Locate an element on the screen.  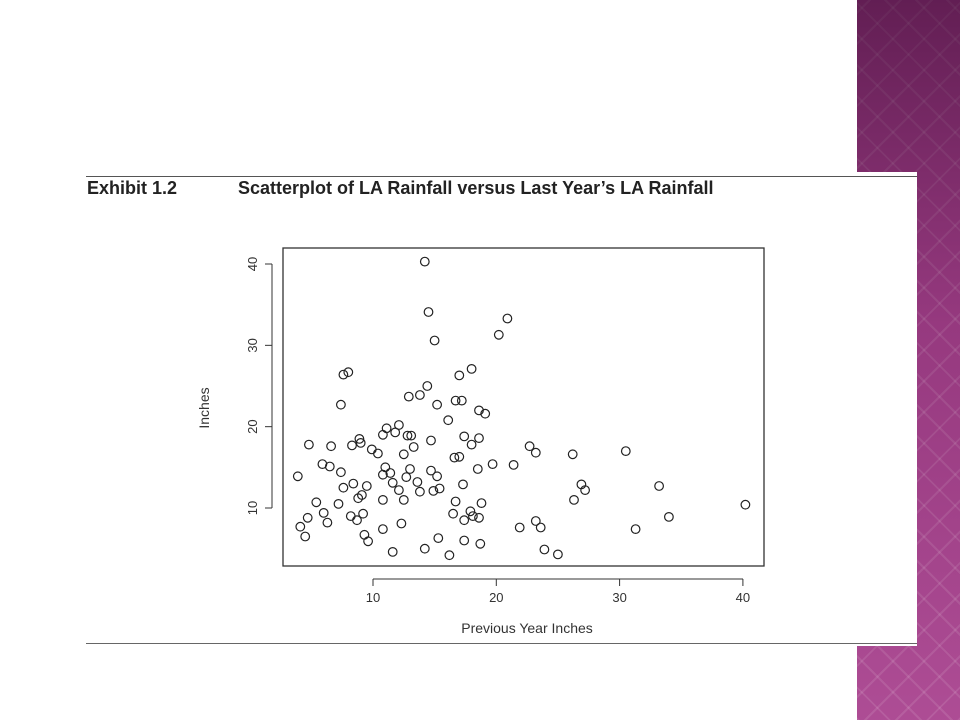
x-axis-label: Previous Year Inches is located at coordinates (527, 628).